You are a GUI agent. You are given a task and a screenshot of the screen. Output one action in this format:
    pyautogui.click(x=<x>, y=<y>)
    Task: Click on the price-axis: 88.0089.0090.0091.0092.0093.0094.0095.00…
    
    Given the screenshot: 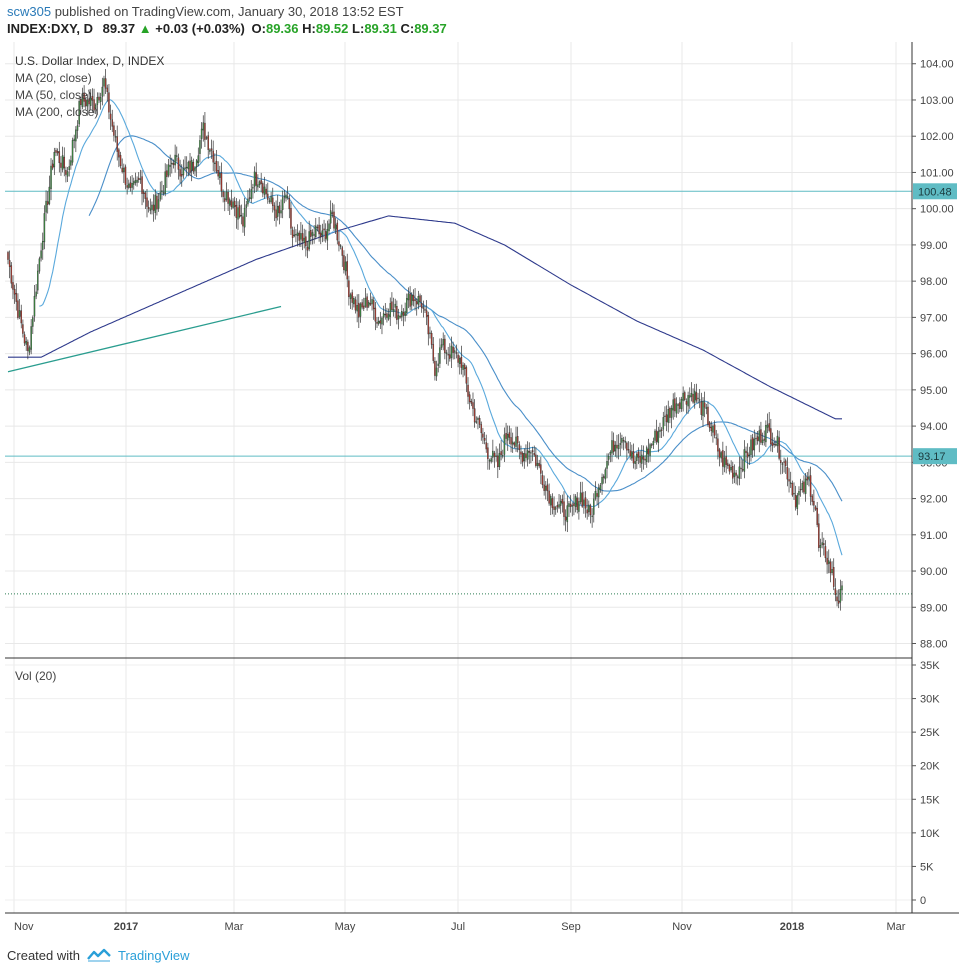 What is the action you would take?
    pyautogui.click(x=933, y=355)
    